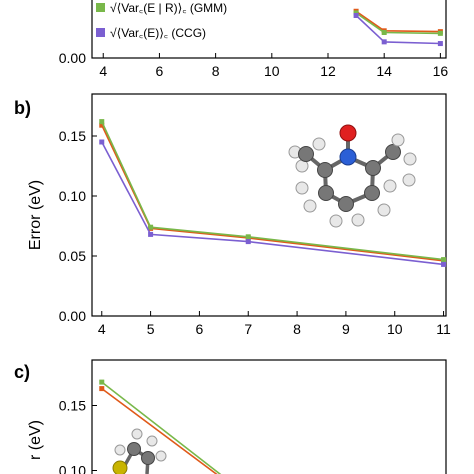 Image resolution: width=474 pixels, height=474 pixels. I want to click on panel-a-y-ticks: 0.00, so click(78, 58).